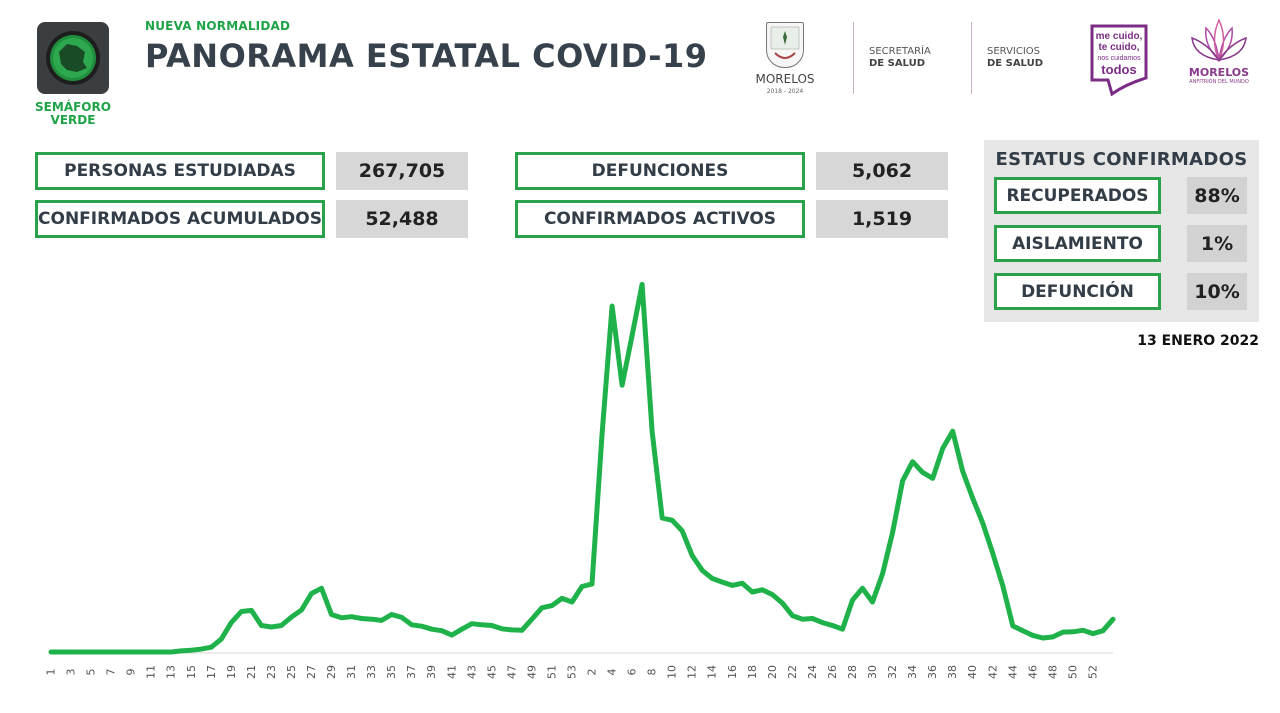 The image size is (1280, 713). I want to click on x-tick-label: 11, so click(151, 672).